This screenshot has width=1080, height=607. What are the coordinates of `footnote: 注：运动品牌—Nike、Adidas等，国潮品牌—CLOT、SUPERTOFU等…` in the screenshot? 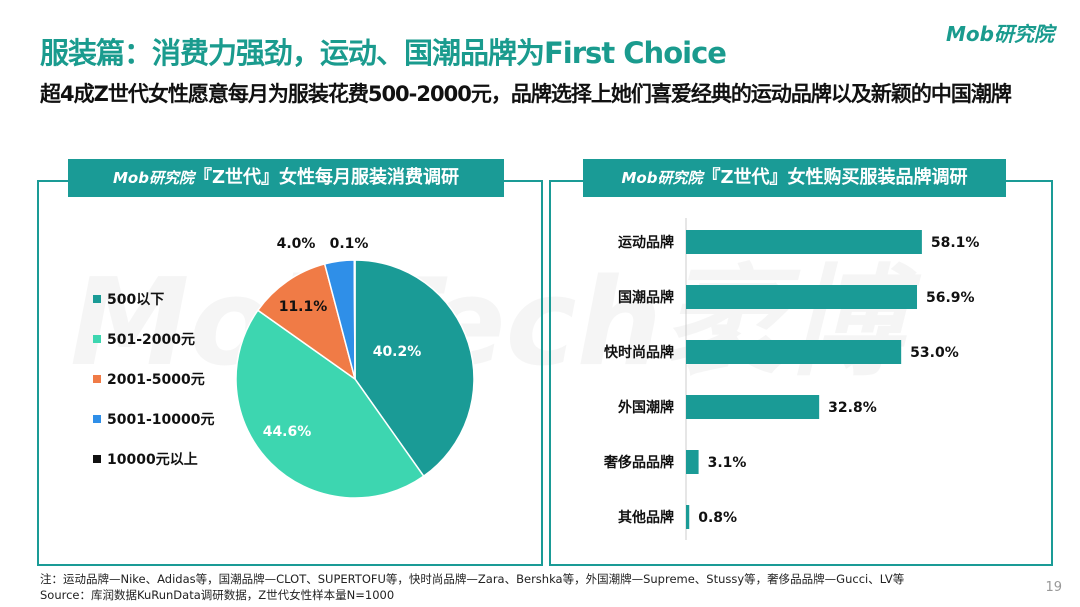 It's located at (472, 579).